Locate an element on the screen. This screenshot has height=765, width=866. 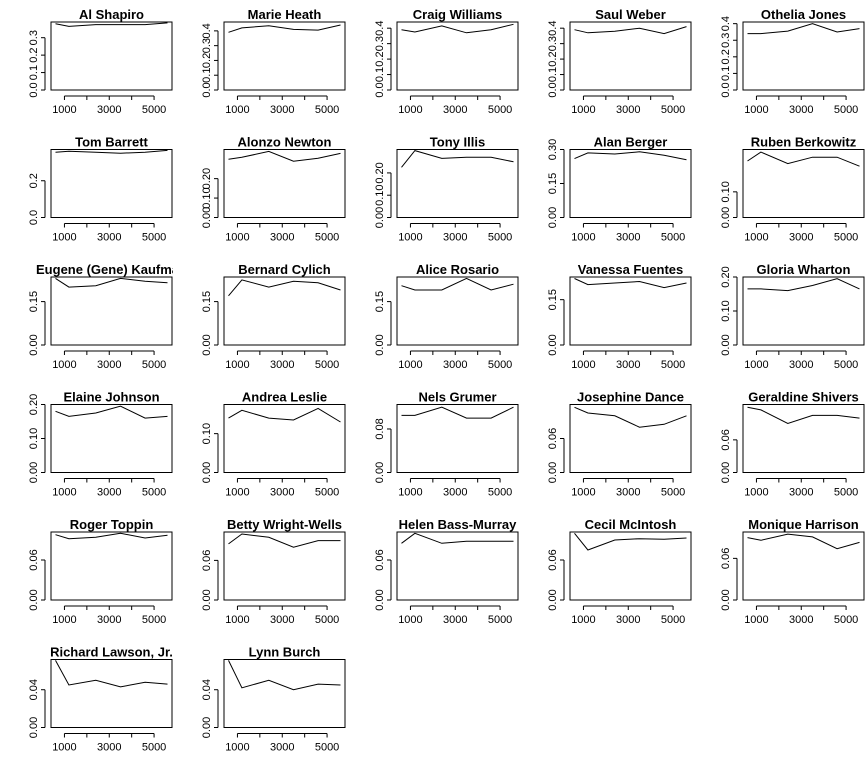
panel: Elaine Johnson 0.00 0.10 0.20 1000 3000 5000 is located at coordinates (100, 444).